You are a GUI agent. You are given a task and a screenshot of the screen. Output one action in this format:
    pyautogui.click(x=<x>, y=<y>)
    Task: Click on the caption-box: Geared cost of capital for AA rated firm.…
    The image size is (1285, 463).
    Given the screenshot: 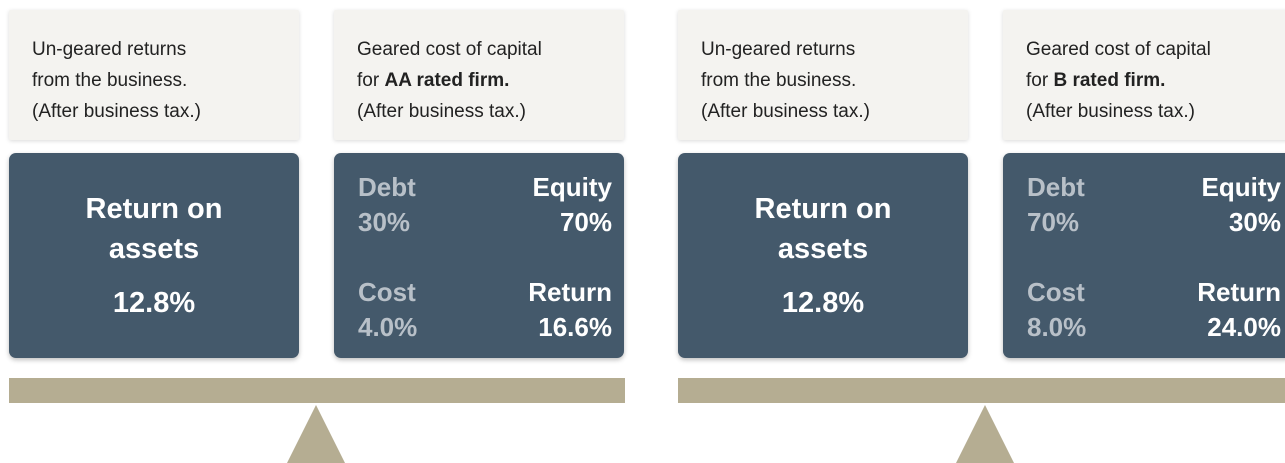 What is the action you would take?
    pyautogui.click(x=479, y=75)
    